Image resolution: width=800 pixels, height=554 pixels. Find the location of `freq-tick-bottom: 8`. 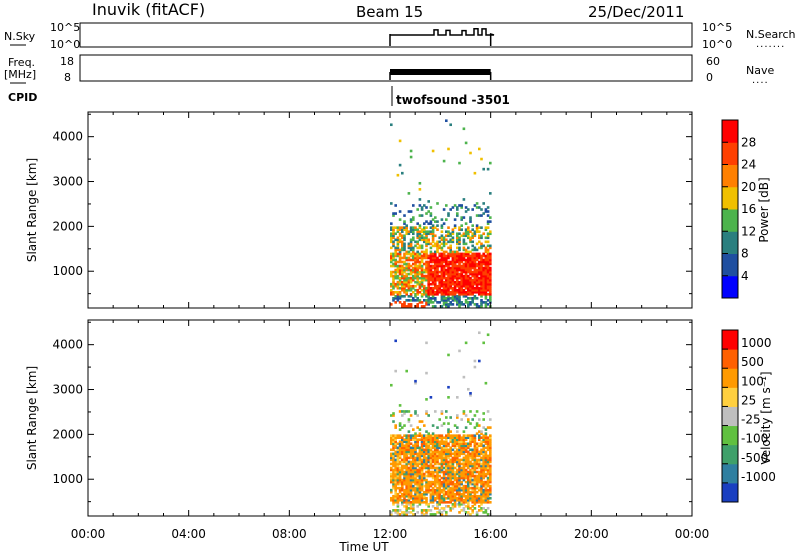

freq-tick-bottom: 8 is located at coordinates (67, 77).